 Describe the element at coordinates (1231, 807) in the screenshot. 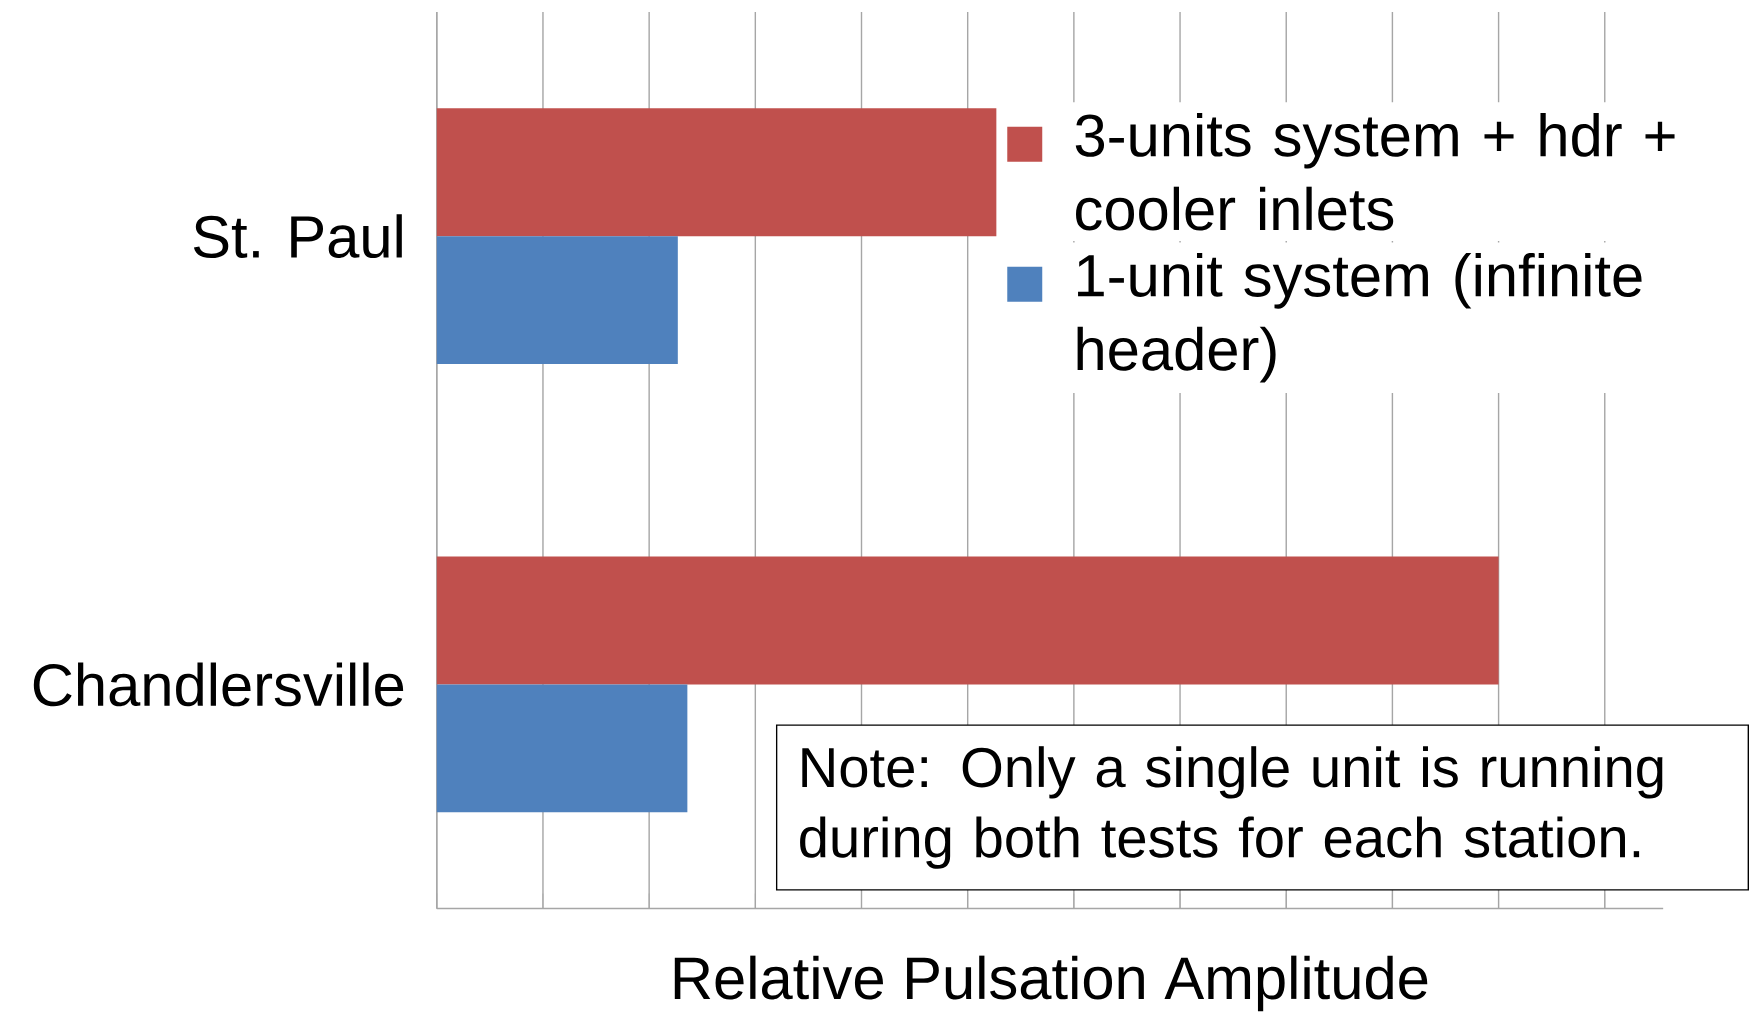

I see `annotation: Note: Only a single unit is running during both tests for each station.` at that location.